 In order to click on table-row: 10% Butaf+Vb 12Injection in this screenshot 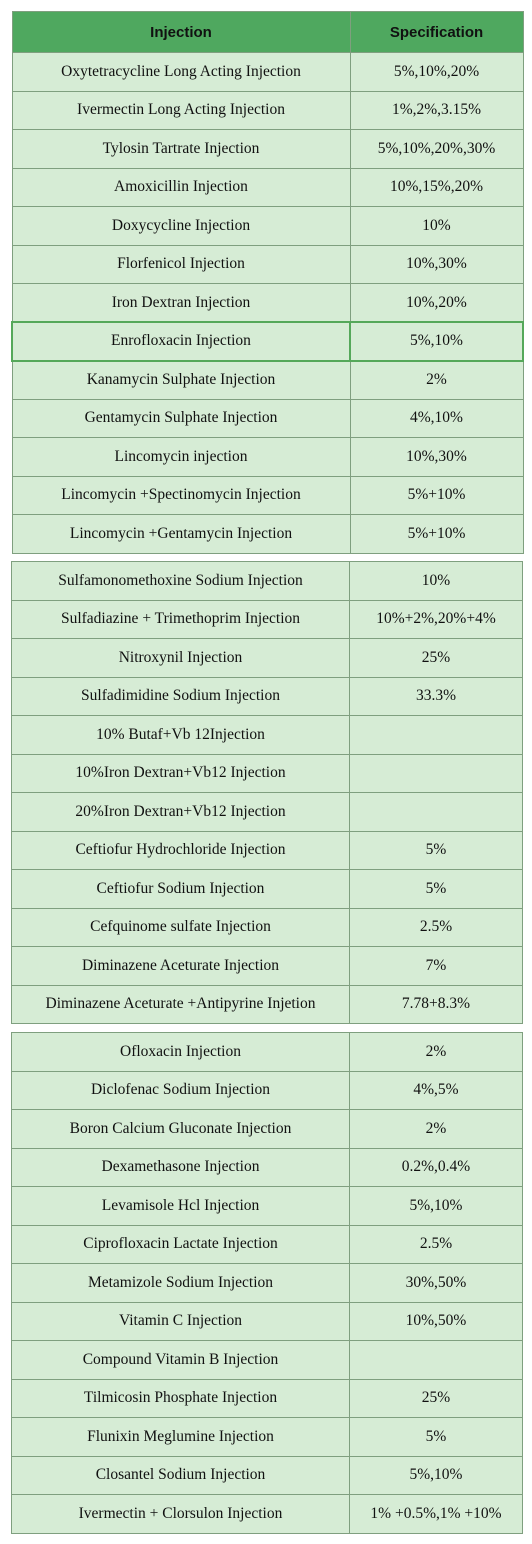, I will do `click(267, 735)`.